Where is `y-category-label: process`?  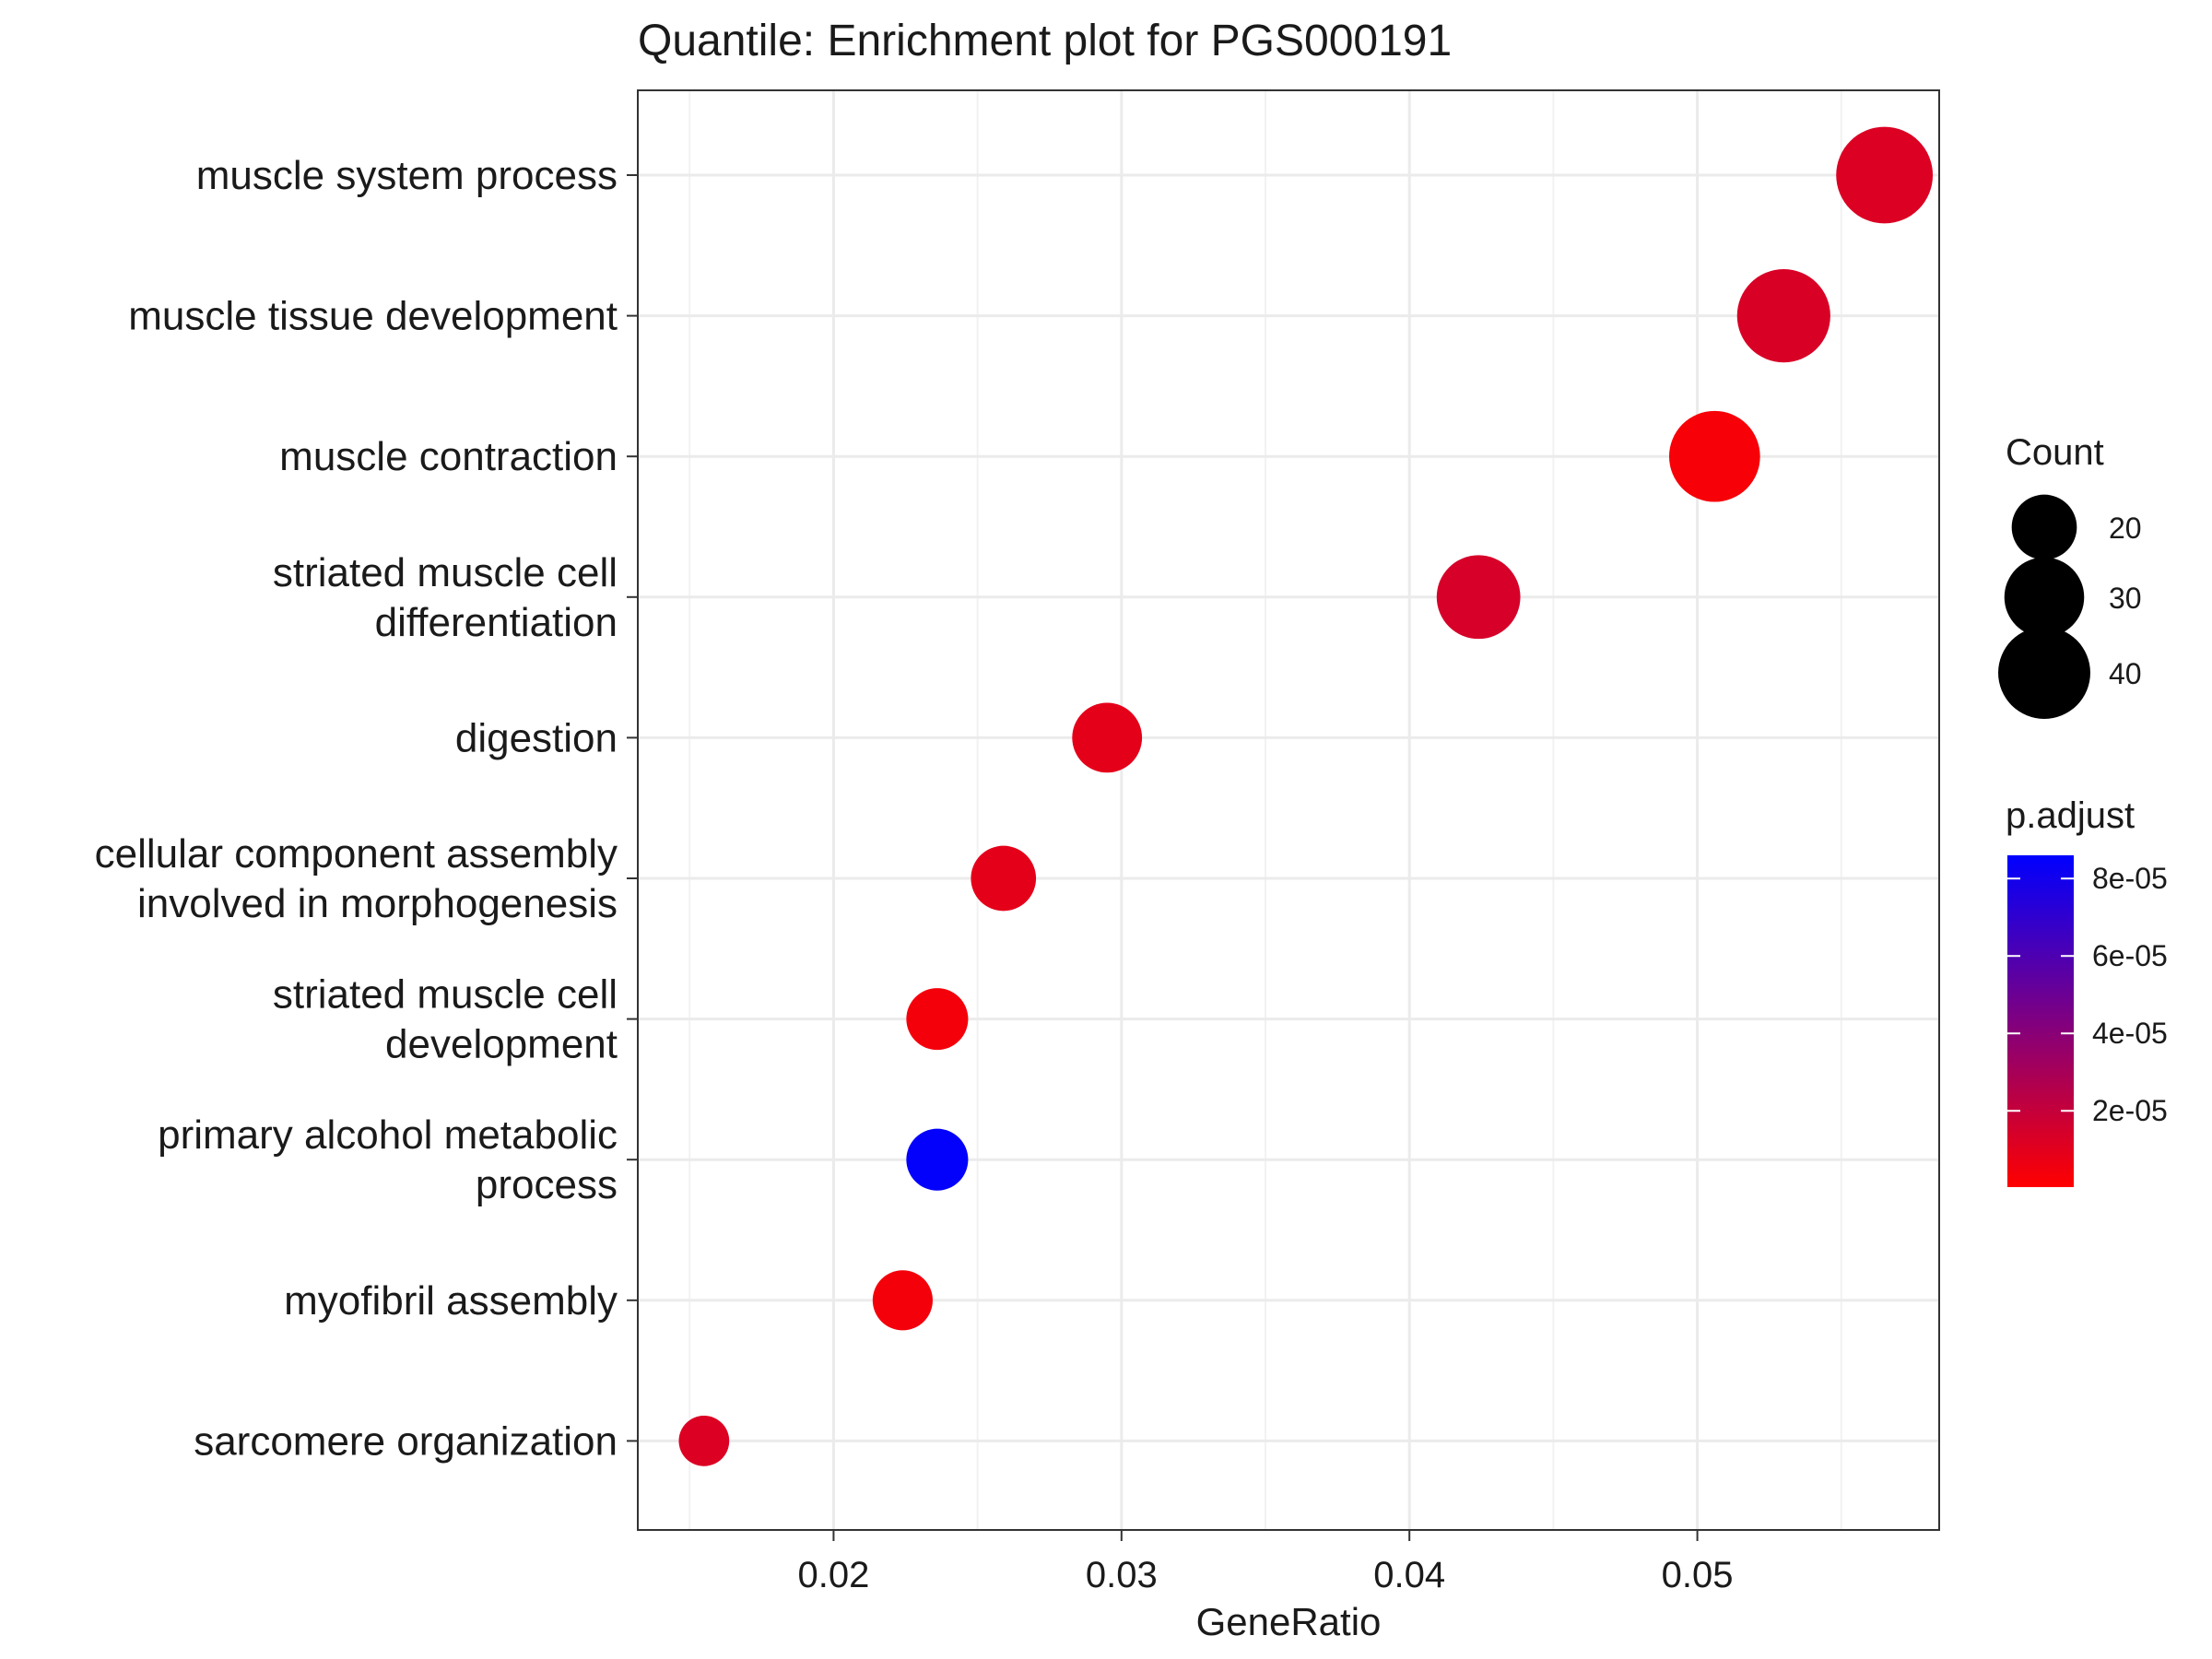
y-category-label: process is located at coordinates (547, 1184).